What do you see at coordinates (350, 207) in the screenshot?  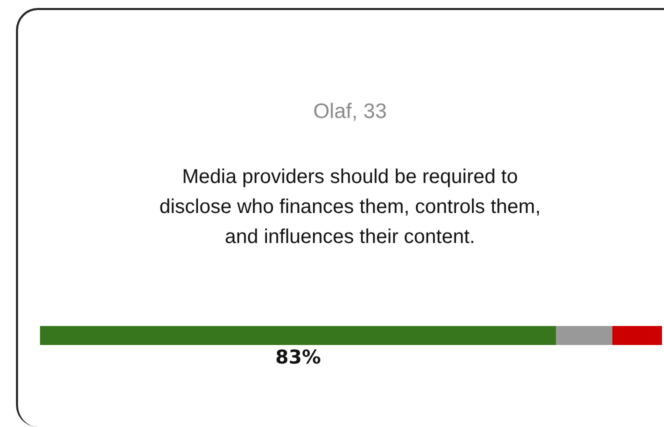 I see `chart-title: Media providers should be required to disclose who finances them, controls them, and influences their content.` at bounding box center [350, 207].